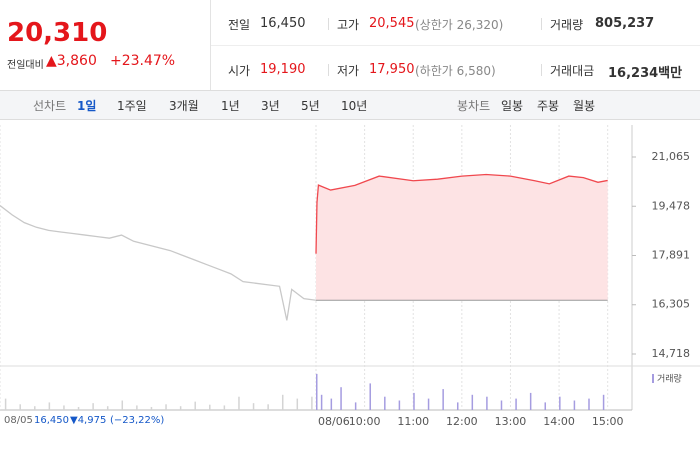 The width and height of the screenshot is (700, 450). I want to click on x-tick-label: 11:00, so click(413, 421).